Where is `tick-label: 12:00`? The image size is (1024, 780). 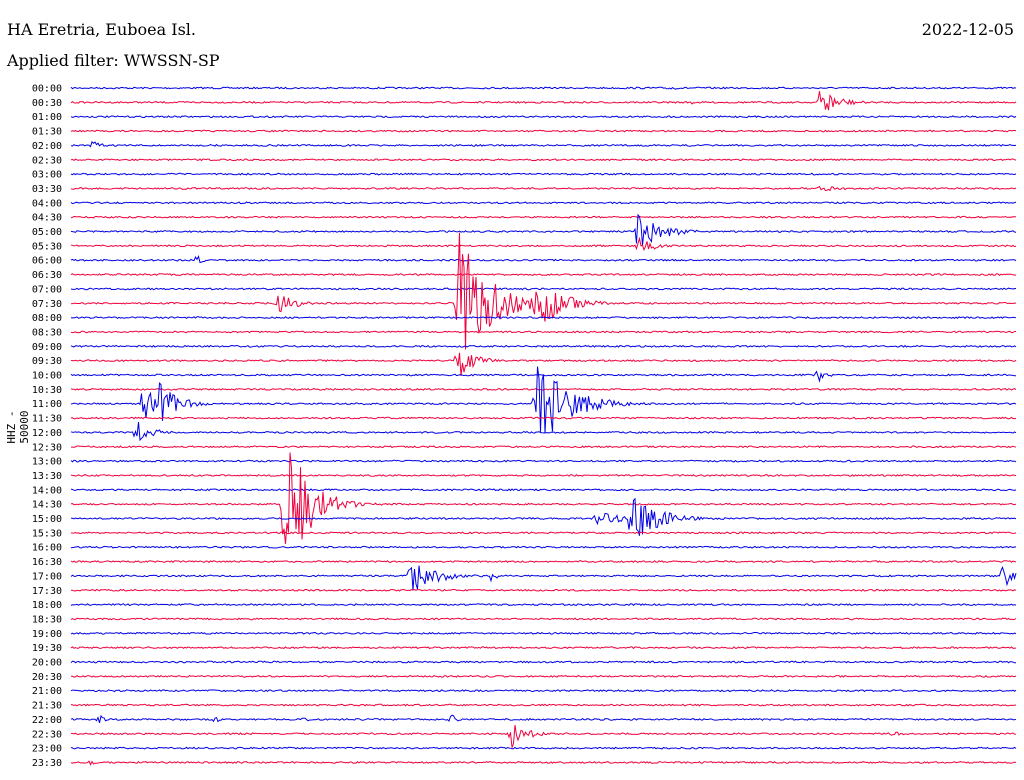
tick-label: 12:00 is located at coordinates (47, 433).